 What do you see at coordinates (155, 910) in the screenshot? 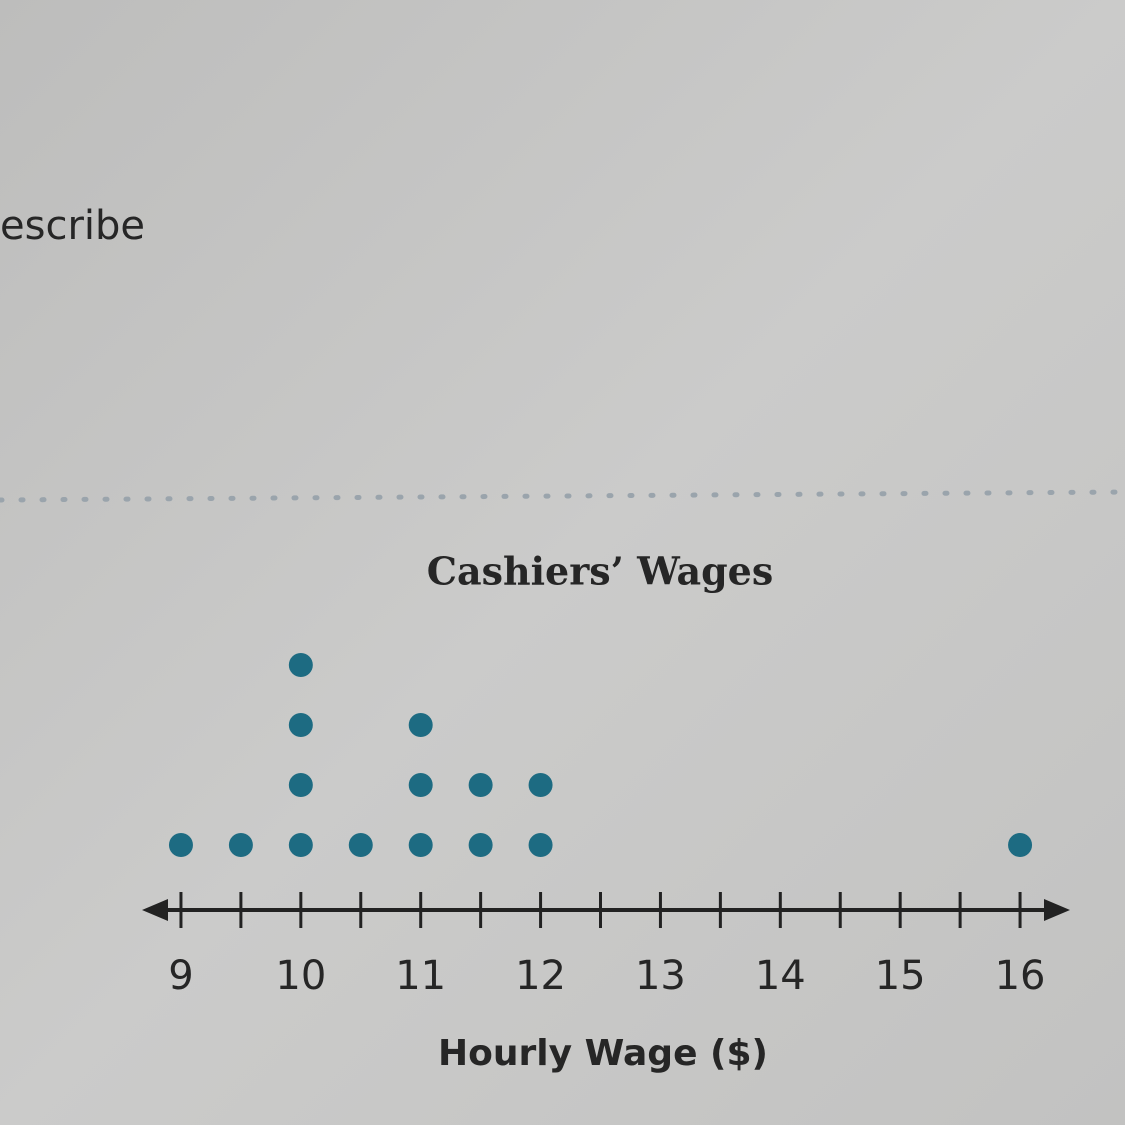
I see `arrow-left` at bounding box center [155, 910].